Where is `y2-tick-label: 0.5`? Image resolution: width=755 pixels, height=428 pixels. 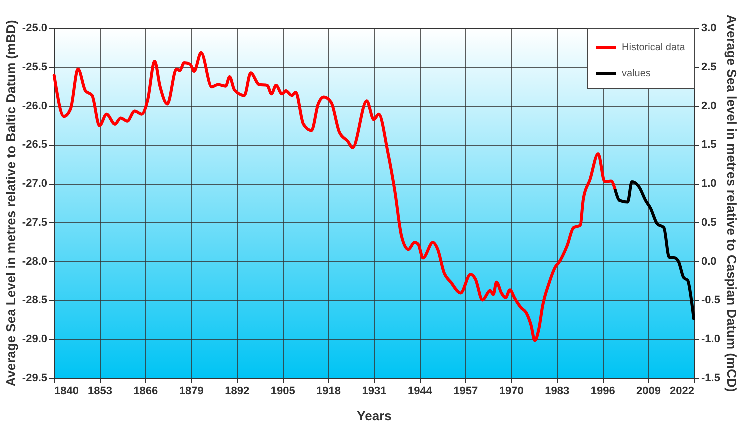 y2-tick-label: 0.5 is located at coordinates (709, 222).